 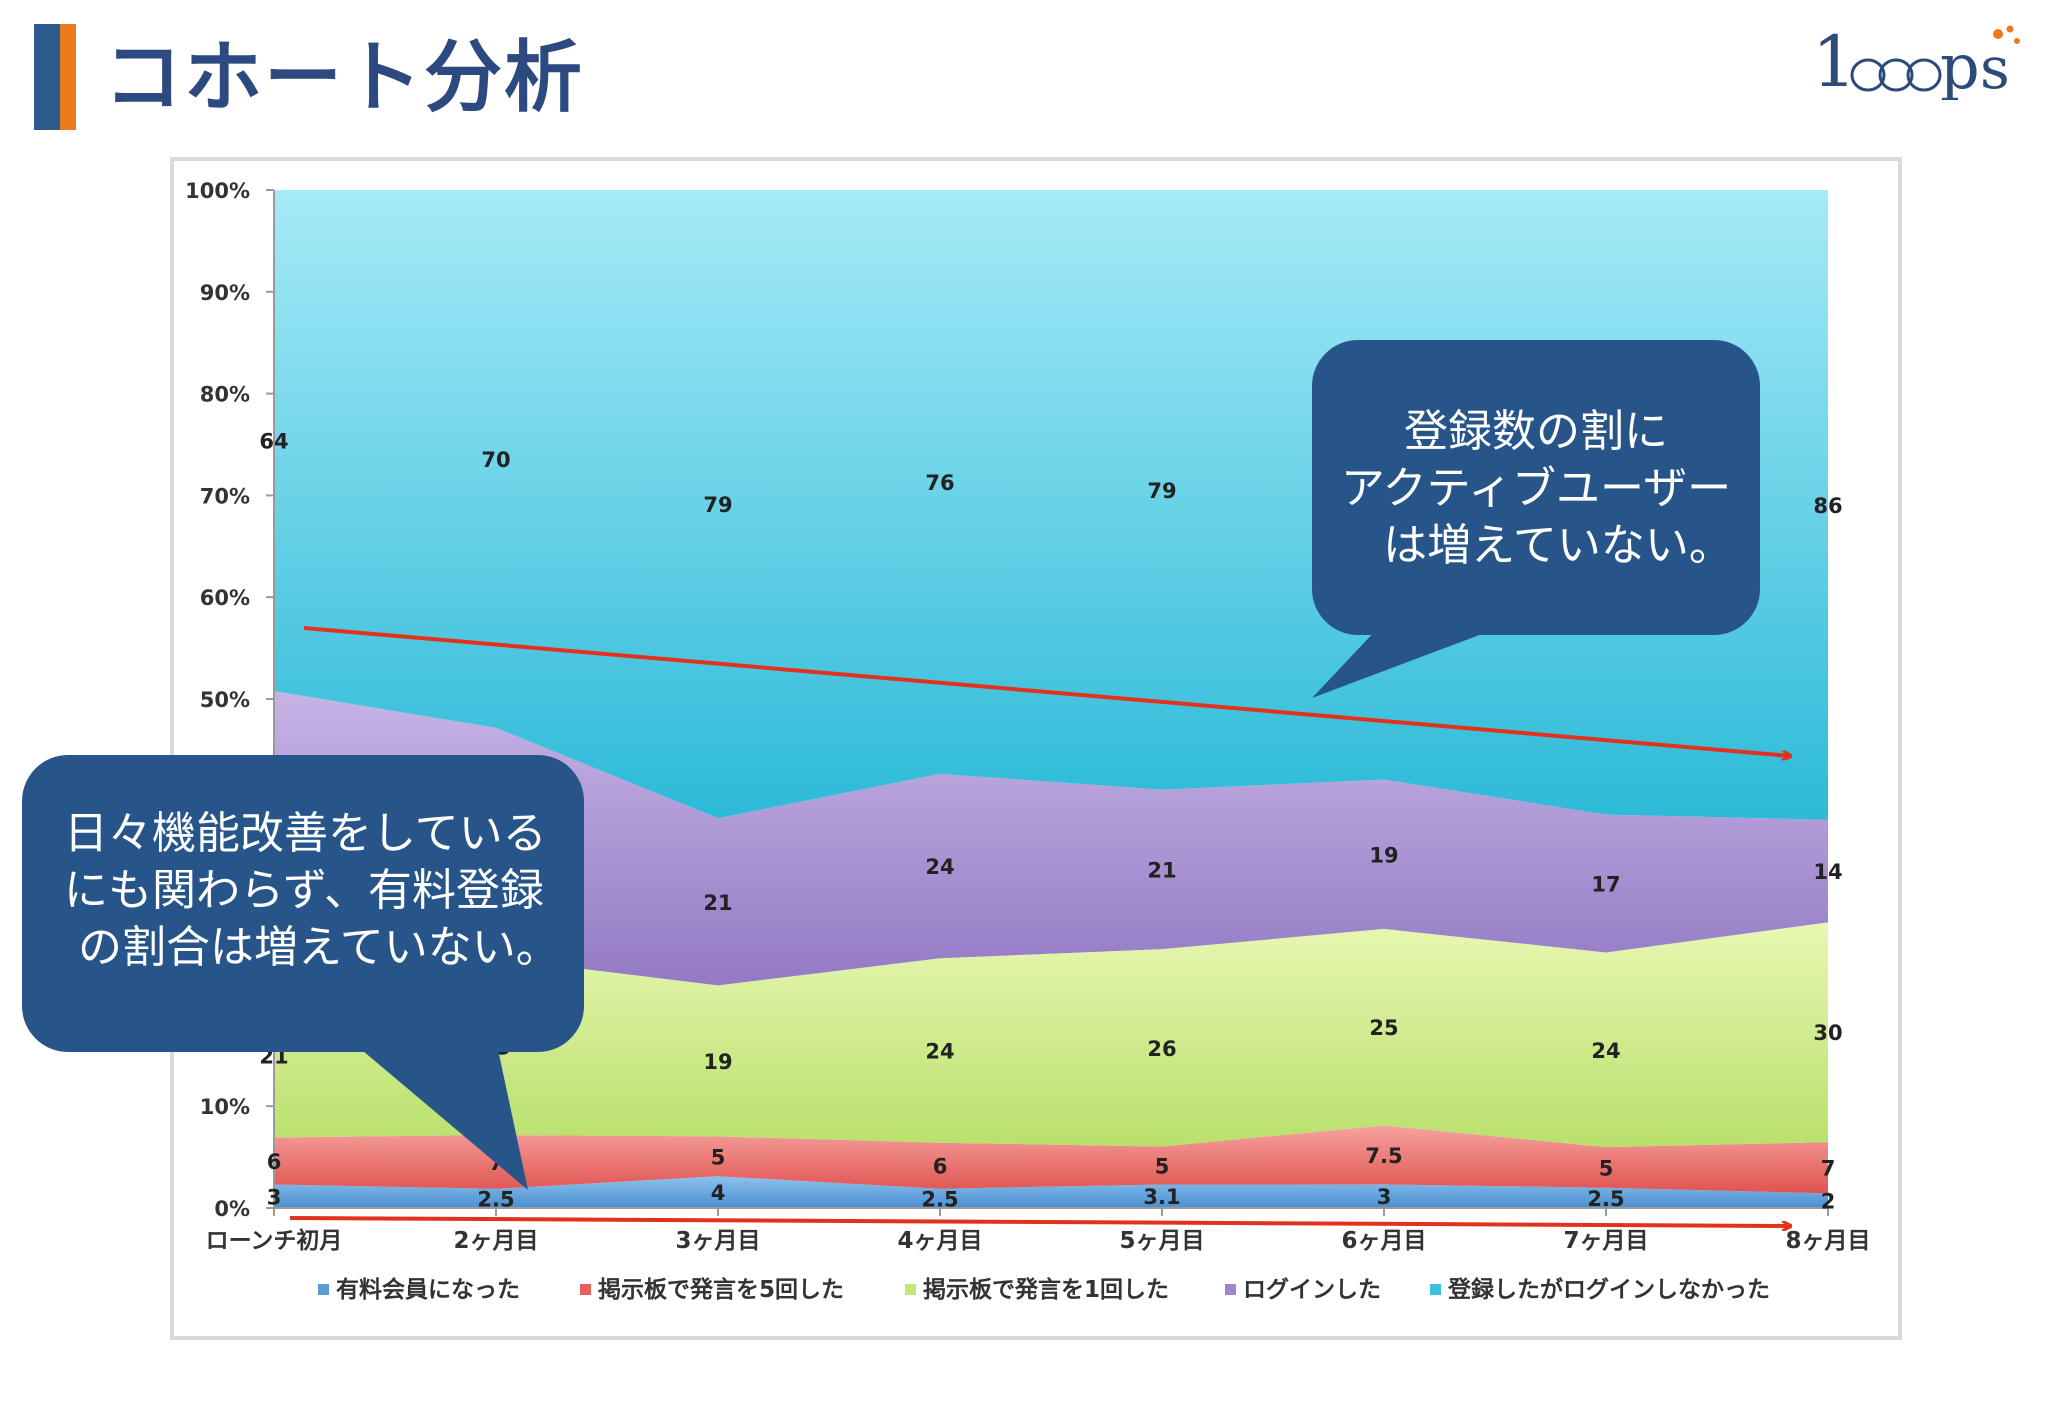 I want to click on trend-arrow-active, so click(x=1046, y=691).